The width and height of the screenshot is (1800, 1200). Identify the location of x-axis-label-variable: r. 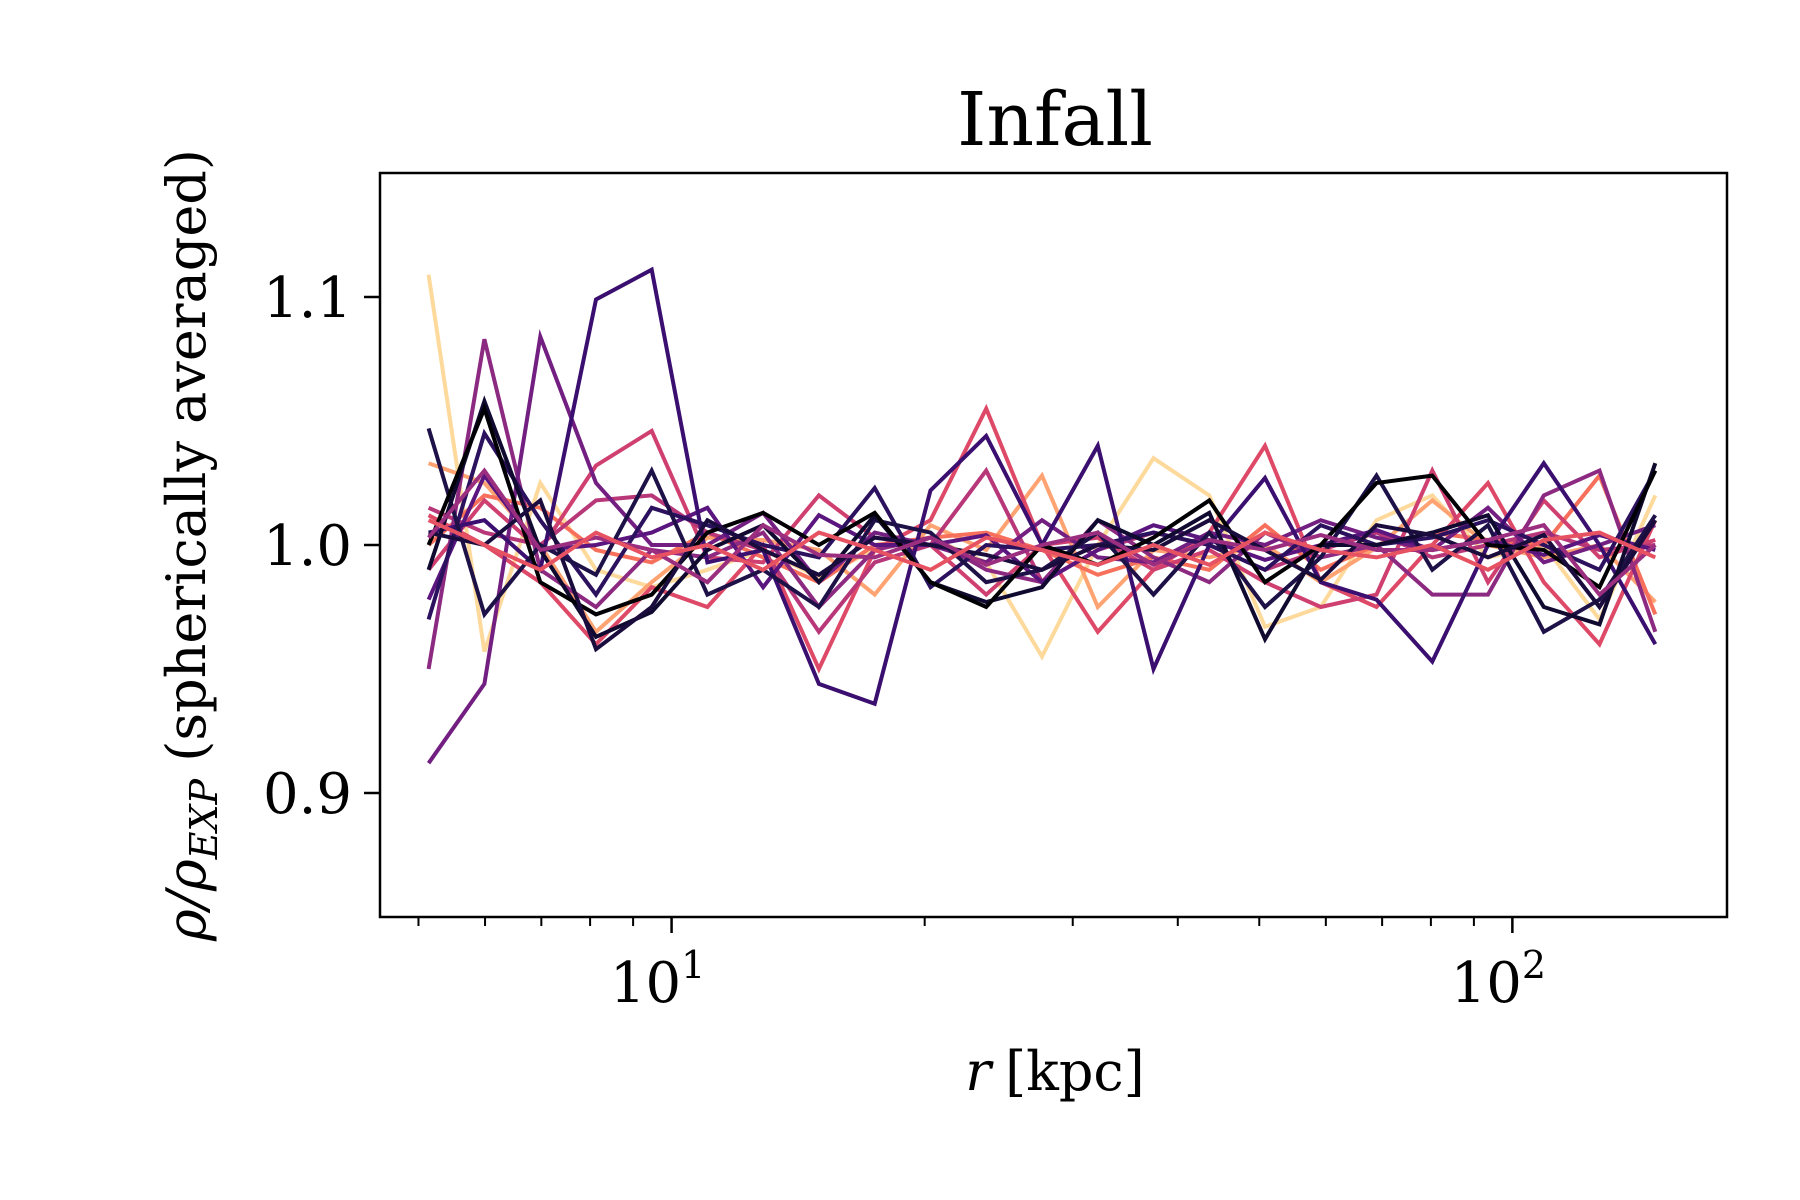
(979, 1071).